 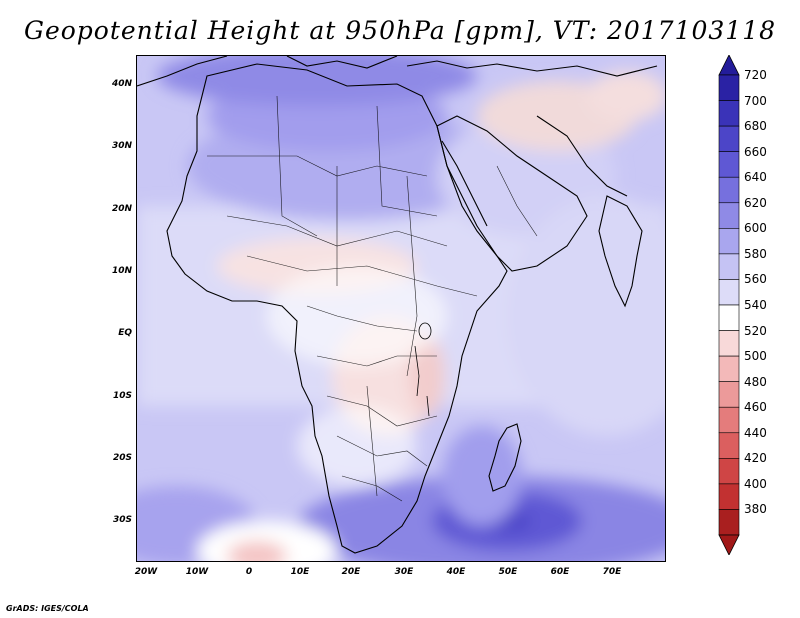 What do you see at coordinates (122, 458) in the screenshot?
I see `lat-label-20s: 20S` at bounding box center [122, 458].